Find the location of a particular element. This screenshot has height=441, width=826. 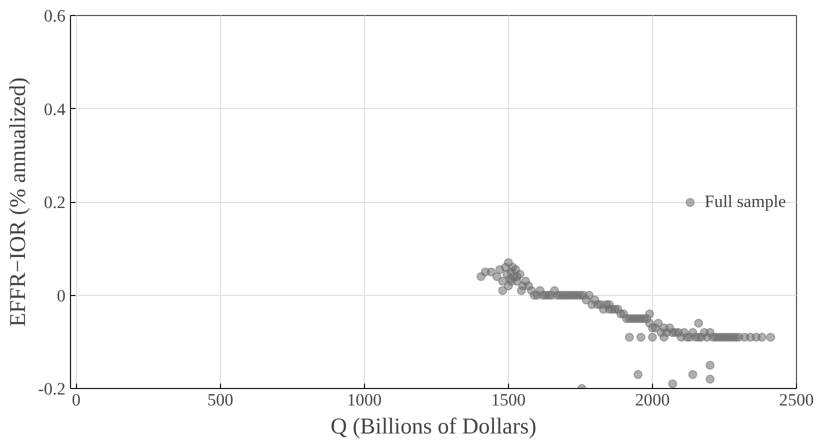

x-axis-title: Q (Billions of Dollars) is located at coordinates (433, 426).